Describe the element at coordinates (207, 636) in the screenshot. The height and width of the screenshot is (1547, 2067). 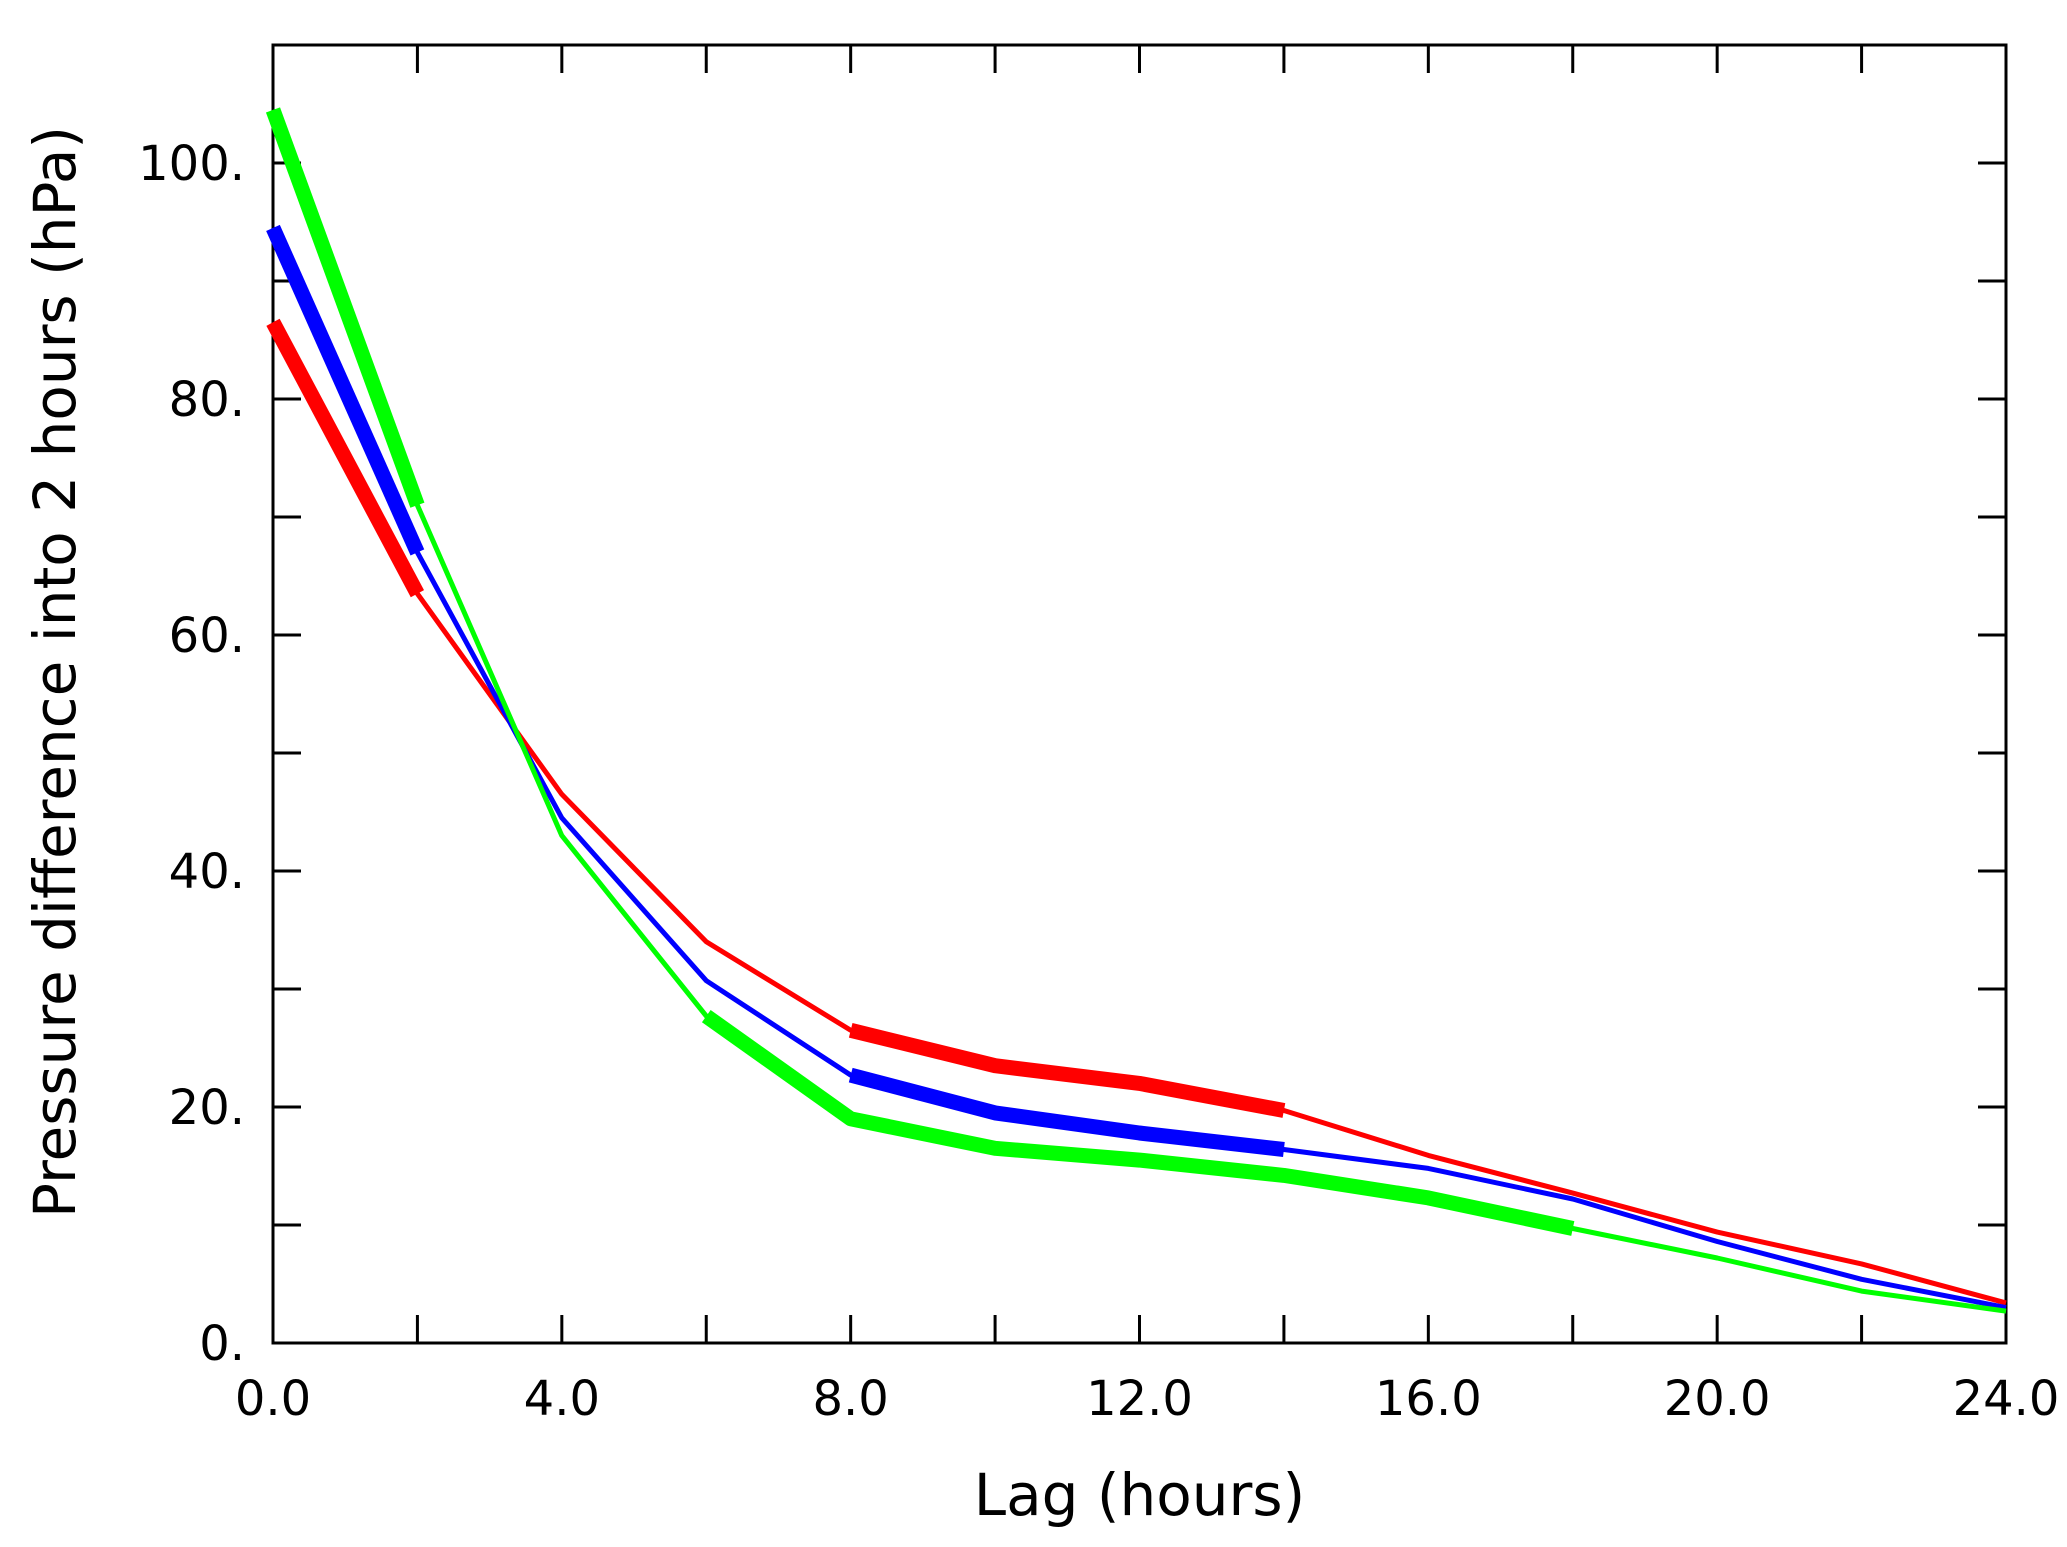
I see `y-tick-label: 60.` at that location.